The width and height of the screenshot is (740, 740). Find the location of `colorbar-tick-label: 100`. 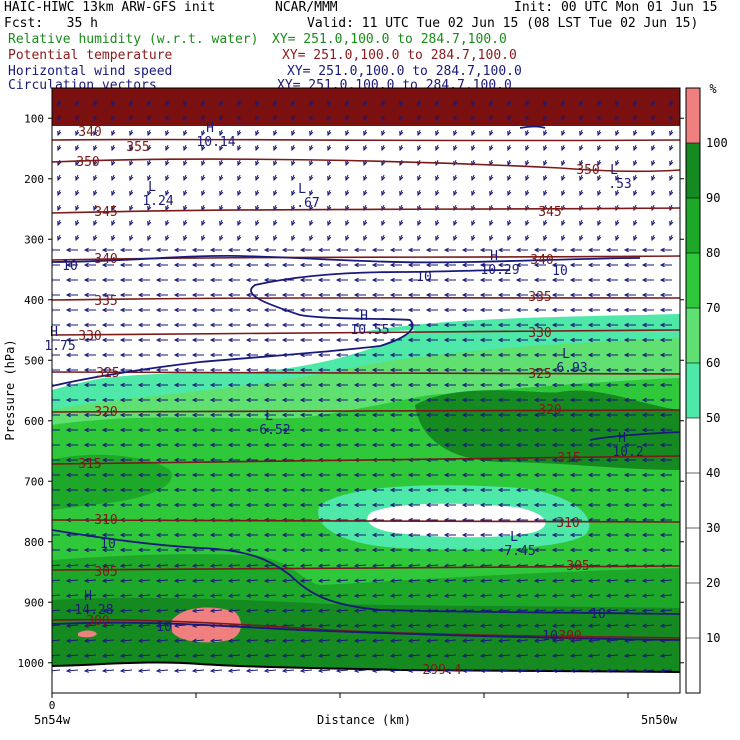

colorbar-tick-label: 100 is located at coordinates (717, 143).